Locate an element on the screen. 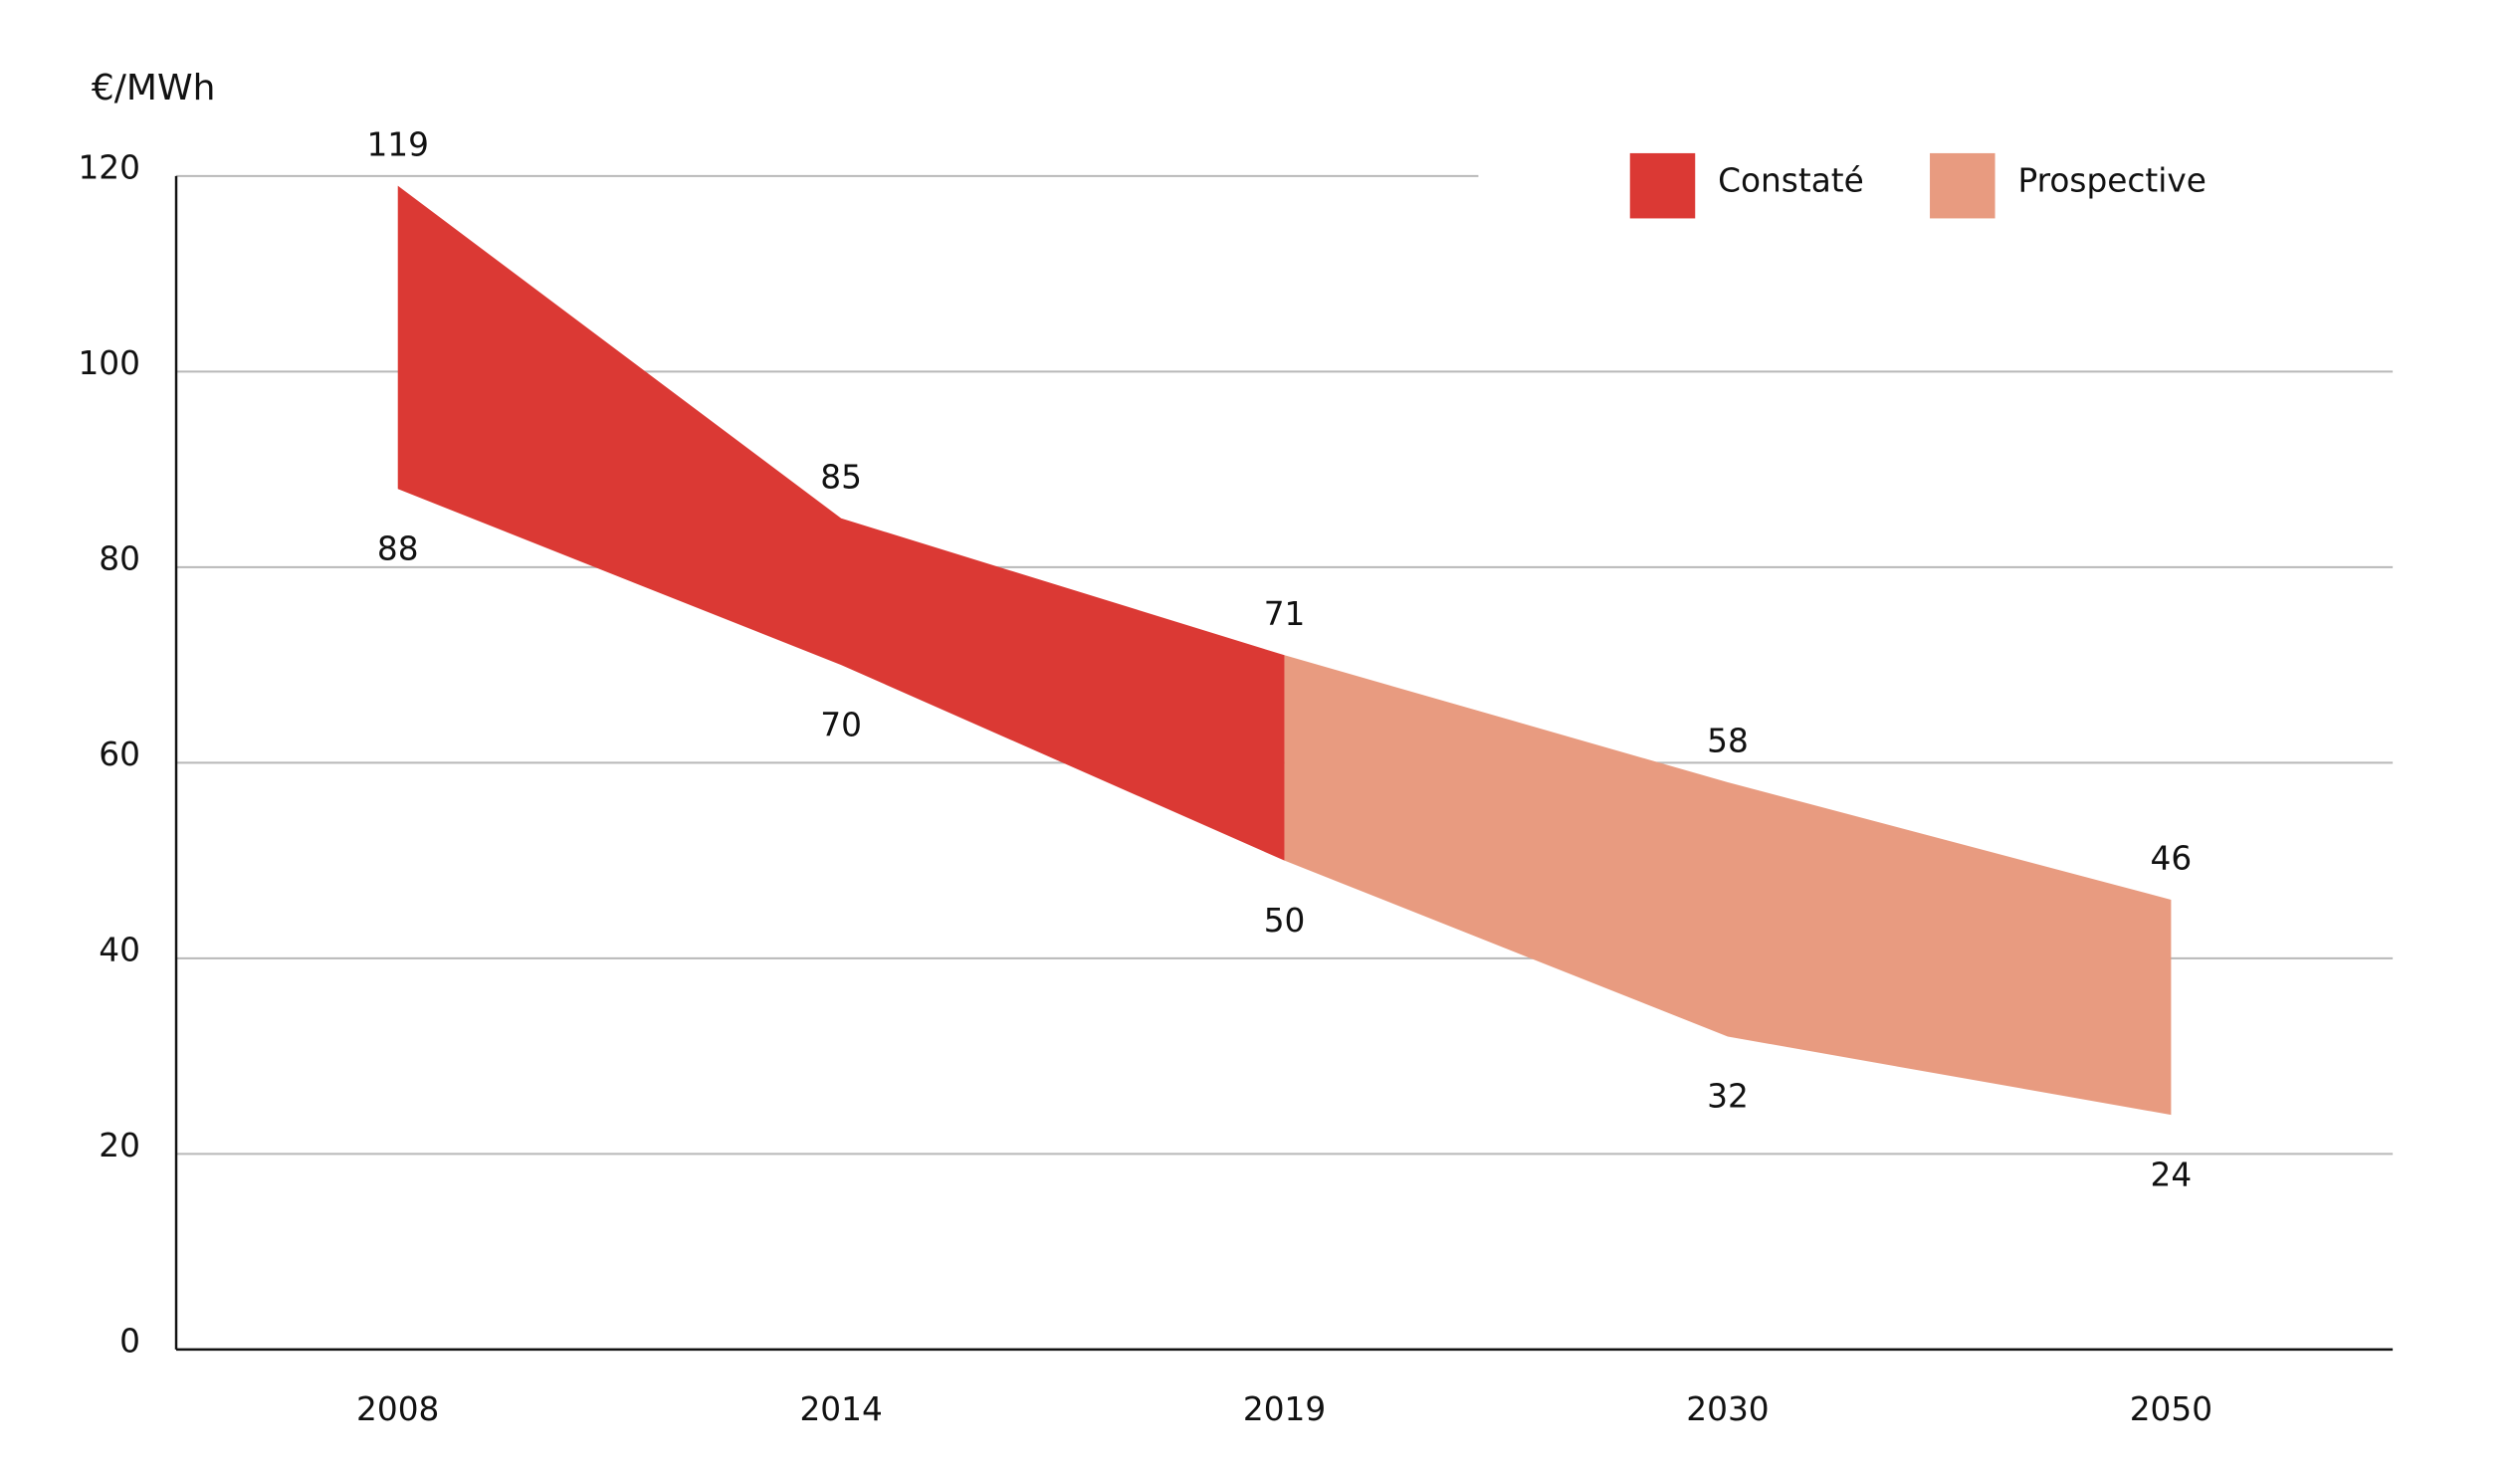 This screenshot has width=2520, height=1475. value-label: 50 is located at coordinates (1285, 921).